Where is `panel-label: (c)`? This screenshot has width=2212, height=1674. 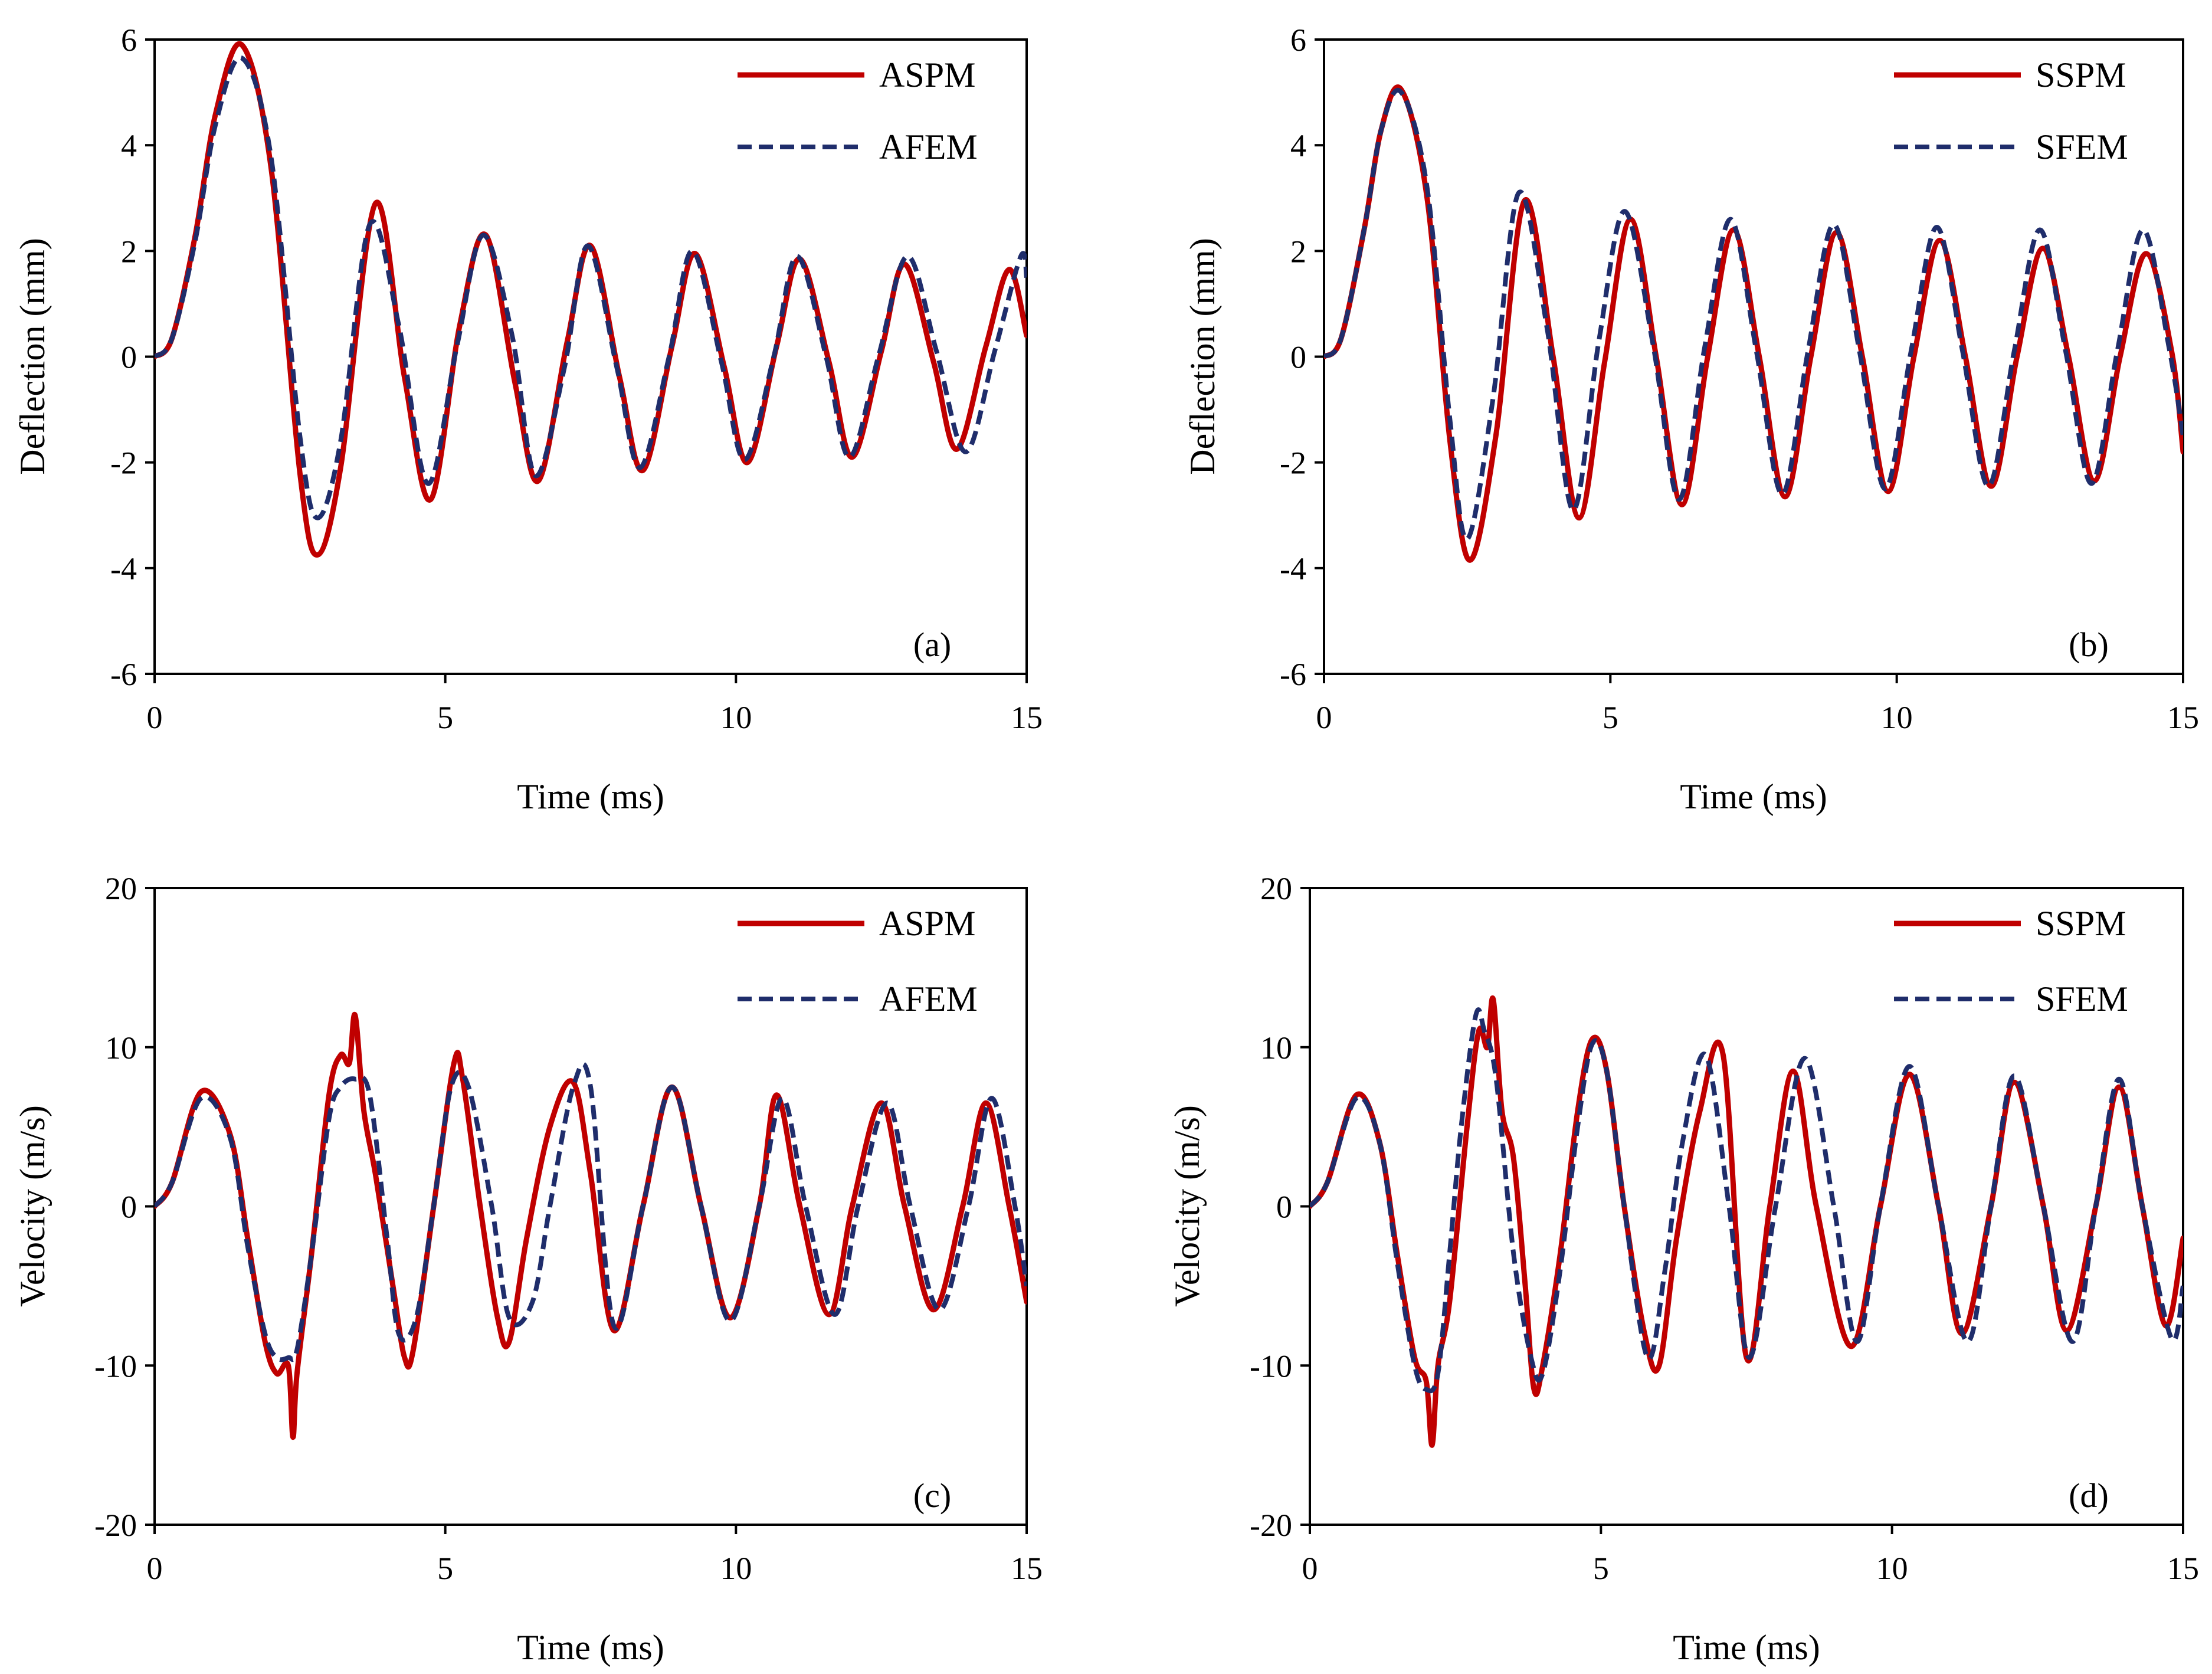
panel-label: (c) is located at coordinates (932, 1495).